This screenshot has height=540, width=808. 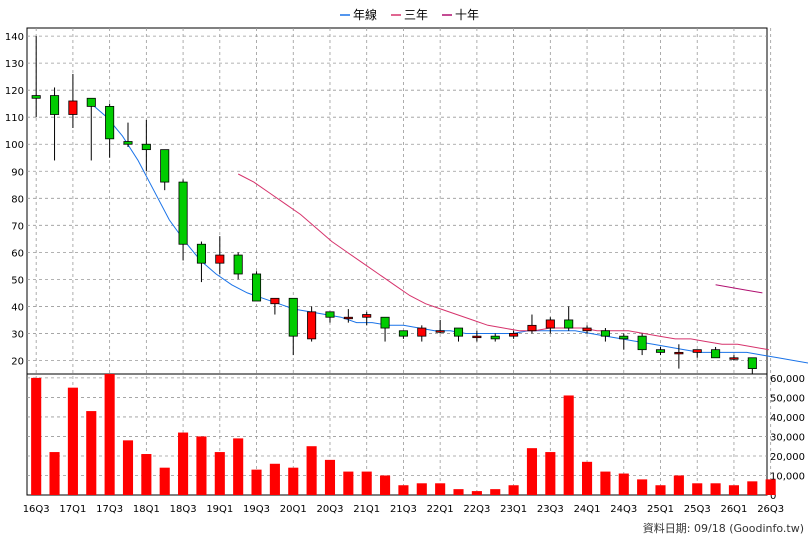 What do you see at coordinates (403, 509) in the screenshot?
I see `x-tick-label: 21Q3` at bounding box center [403, 509].